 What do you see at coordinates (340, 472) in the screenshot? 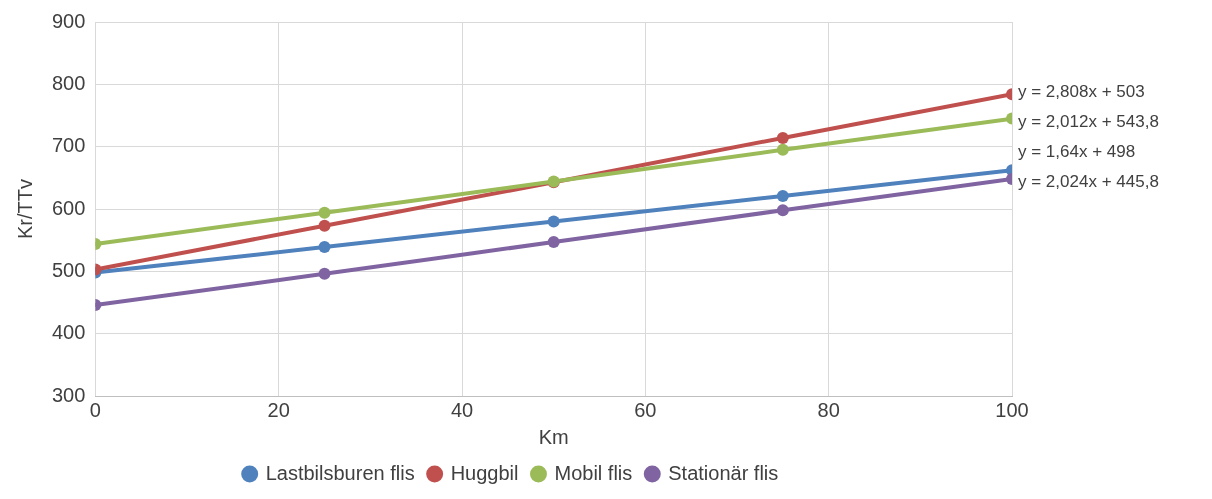
I see `legend-label: Lastbilsburen flis` at bounding box center [340, 472].